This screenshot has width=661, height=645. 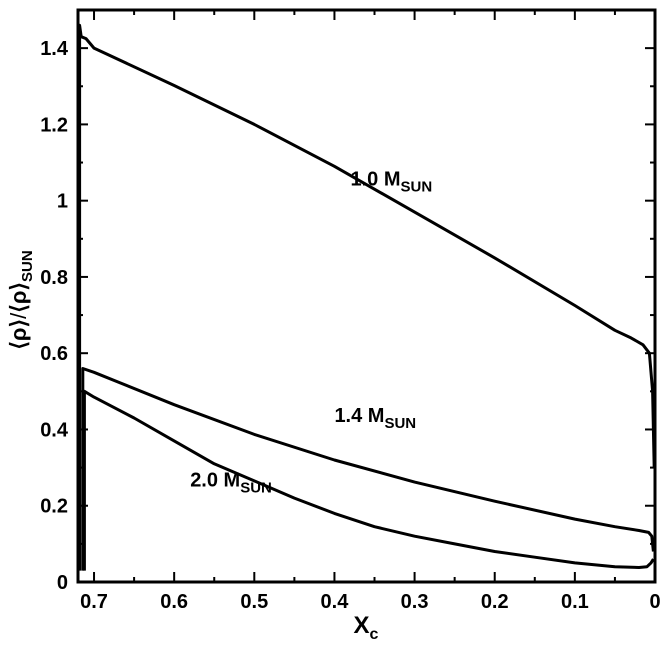 I want to click on series-label-2: 2.0 MSUN, so click(x=231, y=483).